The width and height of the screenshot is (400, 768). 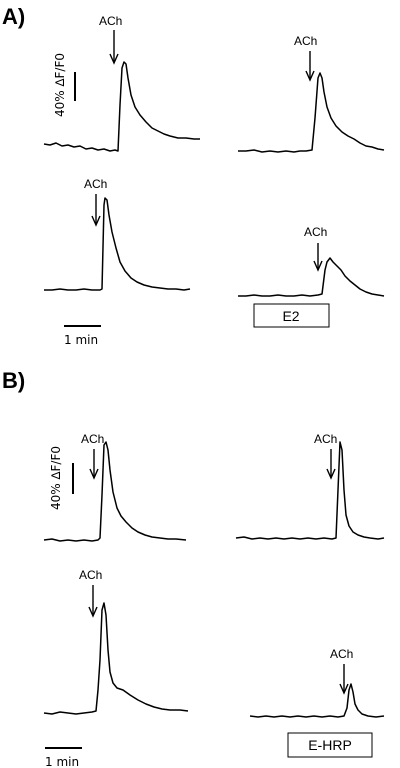 What do you see at coordinates (318, 257) in the screenshot?
I see `arrow-a4` at bounding box center [318, 257].